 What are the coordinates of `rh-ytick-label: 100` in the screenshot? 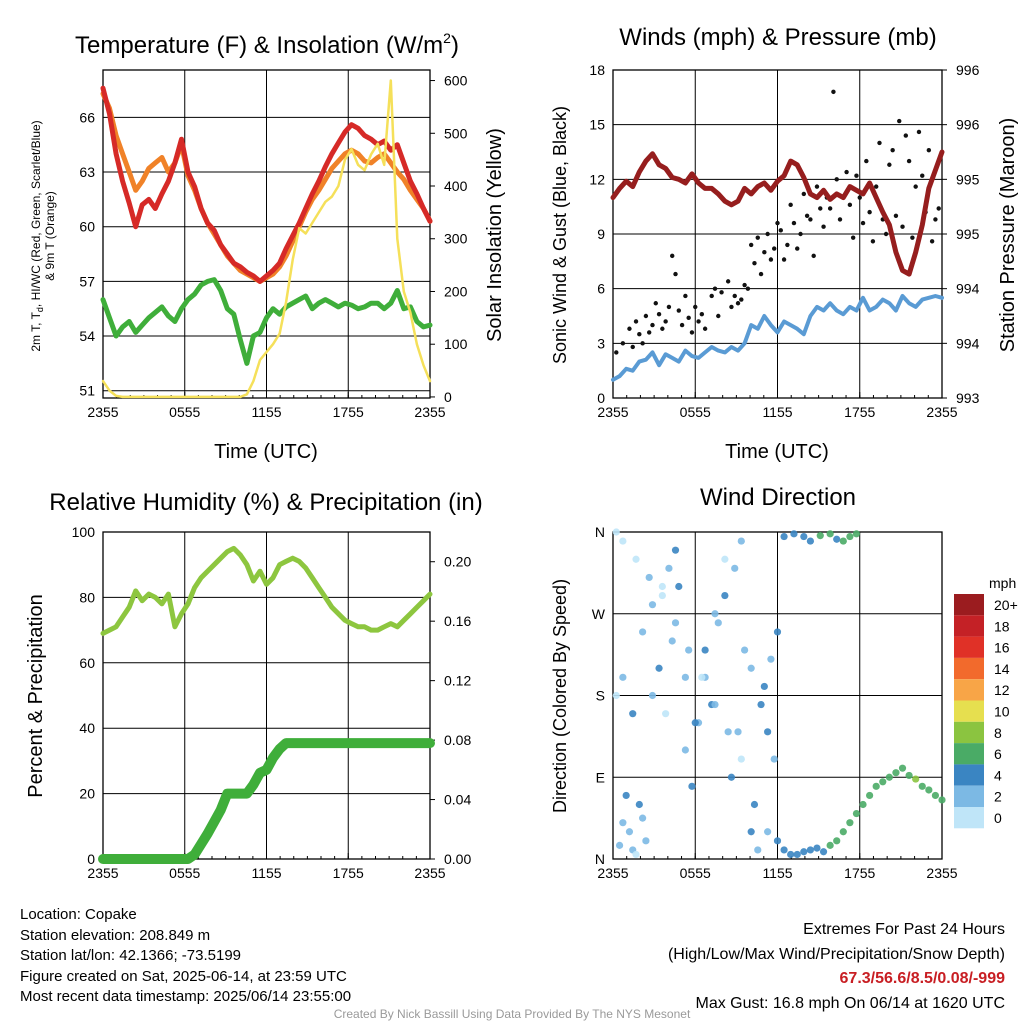 It's located at (84, 532).